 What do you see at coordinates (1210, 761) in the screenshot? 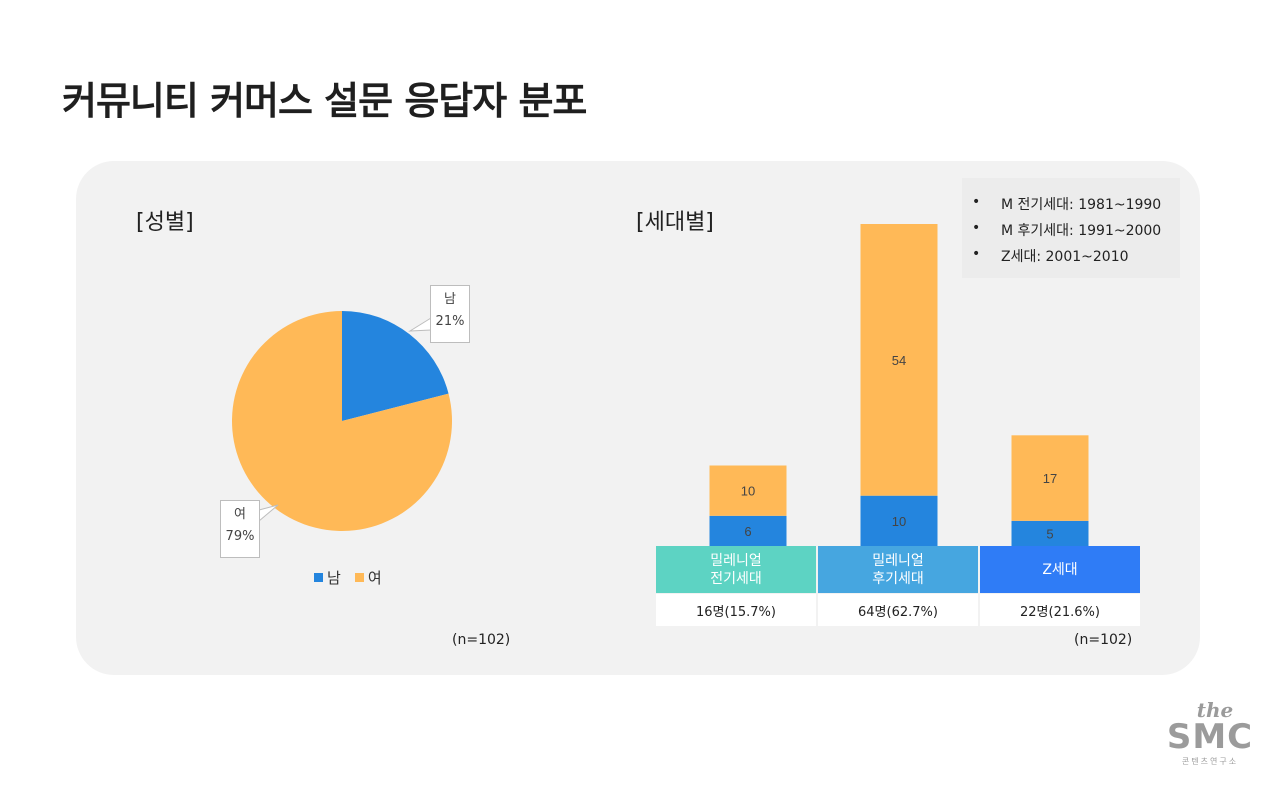
I see `logo-subtitle: 콘텐츠연구소` at bounding box center [1210, 761].